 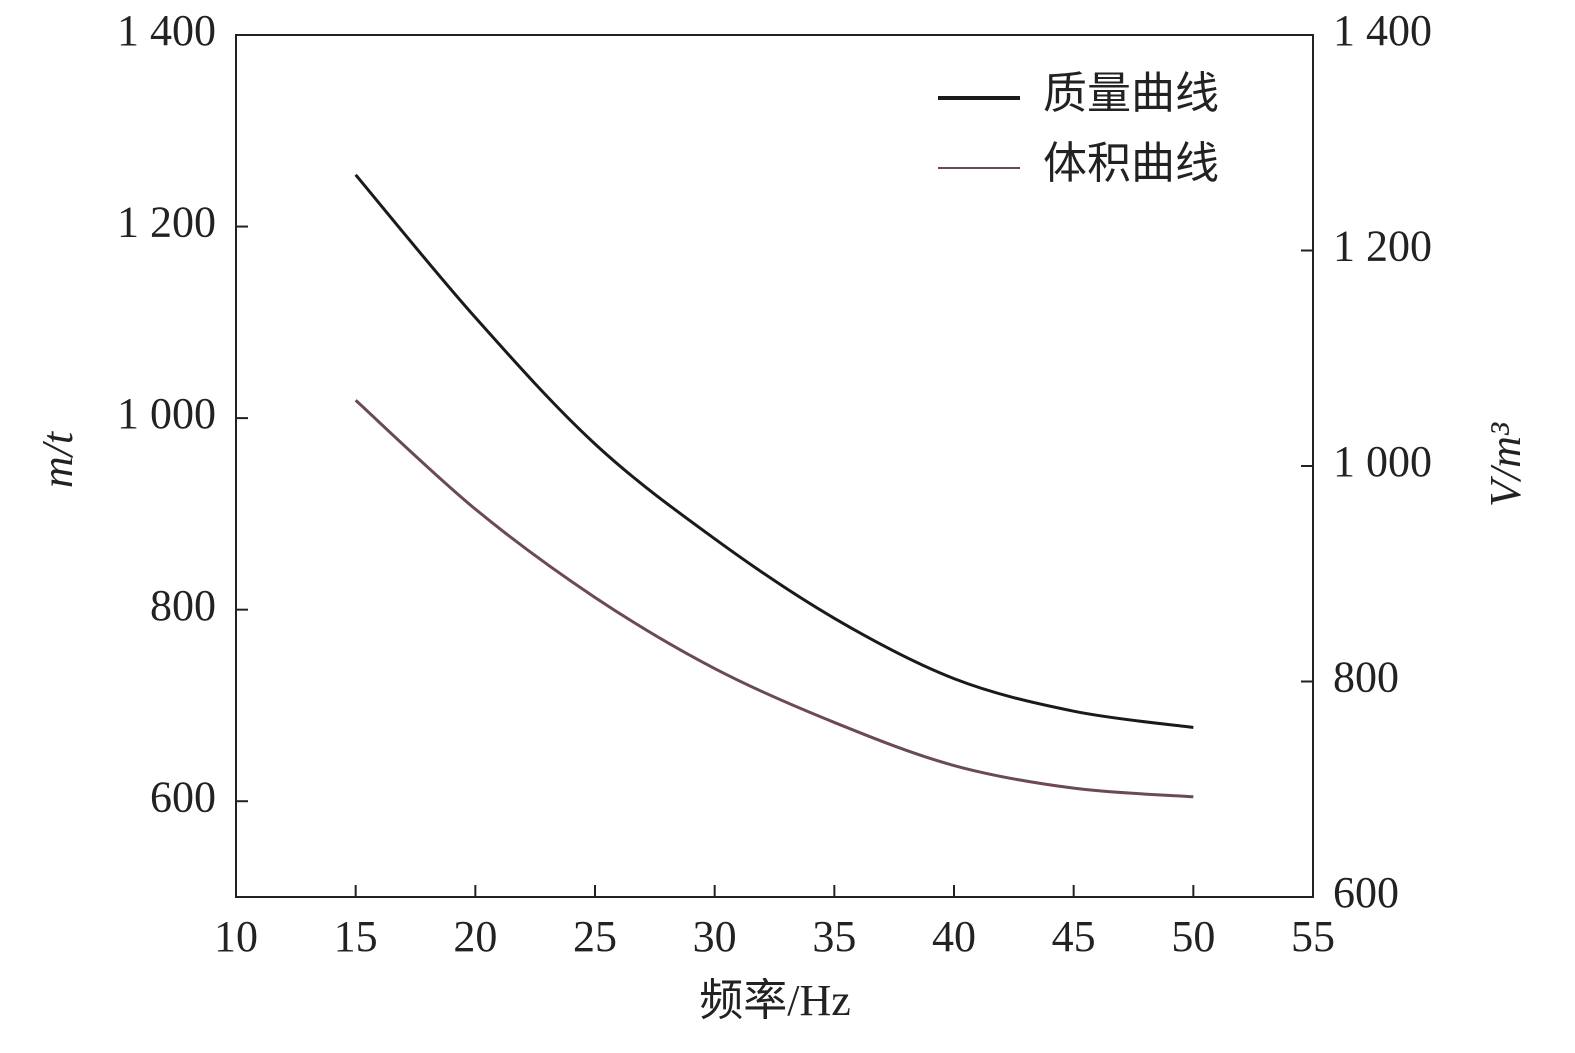 What do you see at coordinates (1366, 892) in the screenshot?
I see `y2-tick-label: 600` at bounding box center [1366, 892].